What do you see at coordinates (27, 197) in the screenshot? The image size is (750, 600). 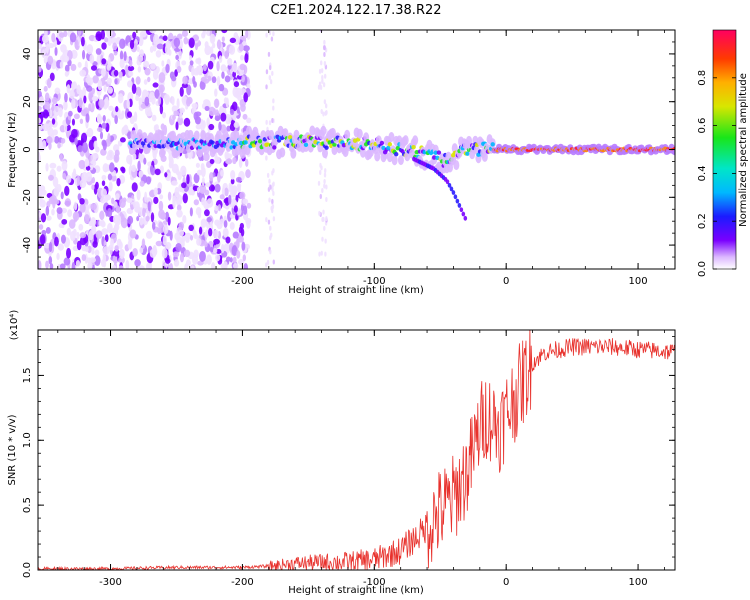 I see `spectrogram-y-tick-label: -20` at bounding box center [27, 197].